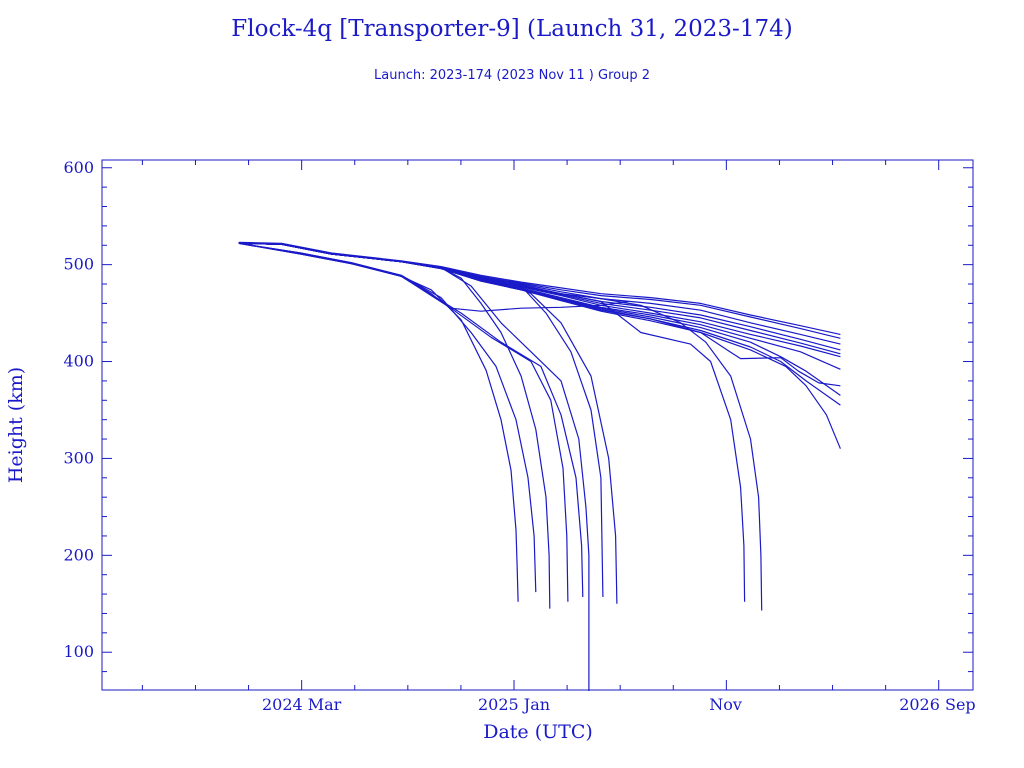  Describe the element at coordinates (78, 554) in the screenshot. I see `y-tick-label: 200` at that location.